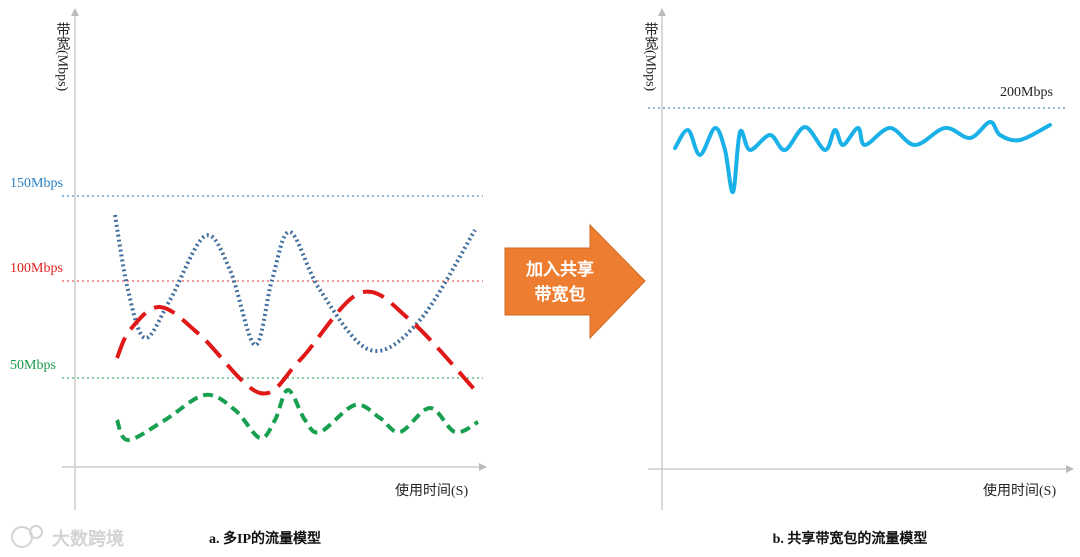 The width and height of the screenshot is (1080, 557). What do you see at coordinates (560, 294) in the screenshot?
I see `arrow-text: 带宽包` at bounding box center [560, 294].